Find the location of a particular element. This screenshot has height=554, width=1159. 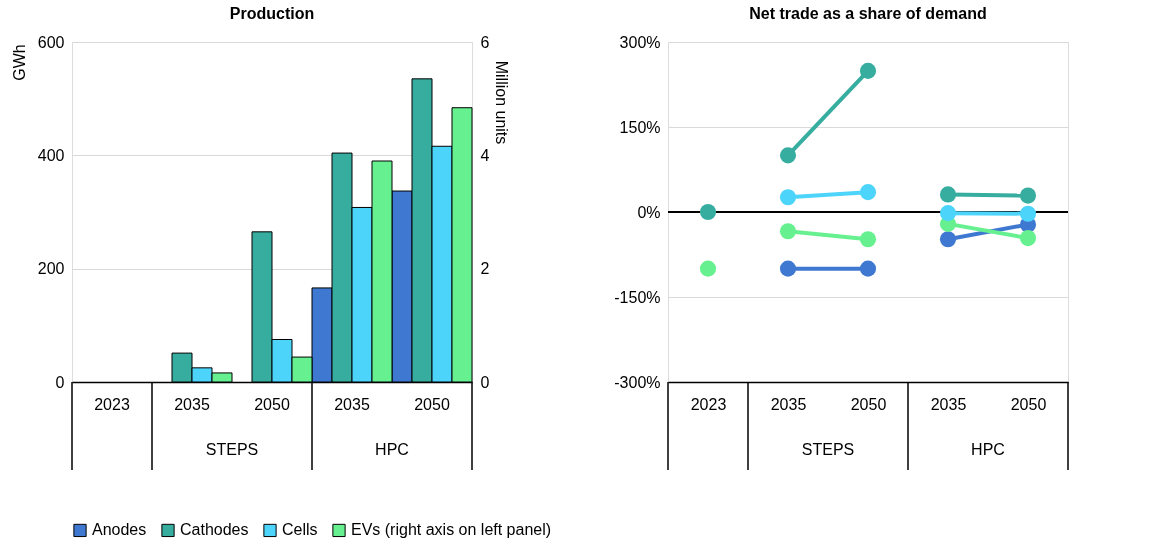

y-tick-label: 400 is located at coordinates (51, 155).